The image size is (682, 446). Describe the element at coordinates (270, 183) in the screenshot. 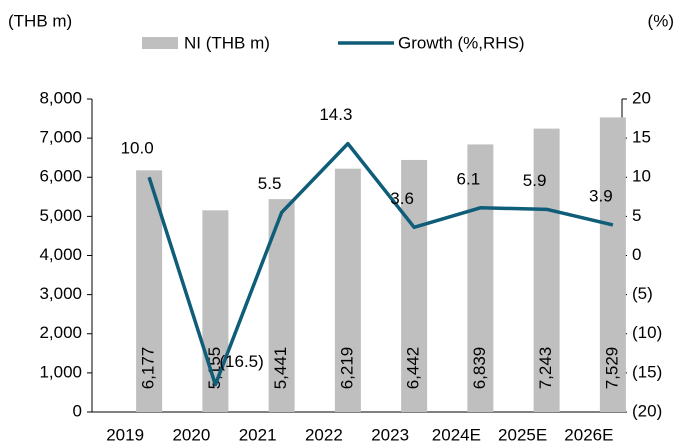

I see `line-label: 5.5` at that location.